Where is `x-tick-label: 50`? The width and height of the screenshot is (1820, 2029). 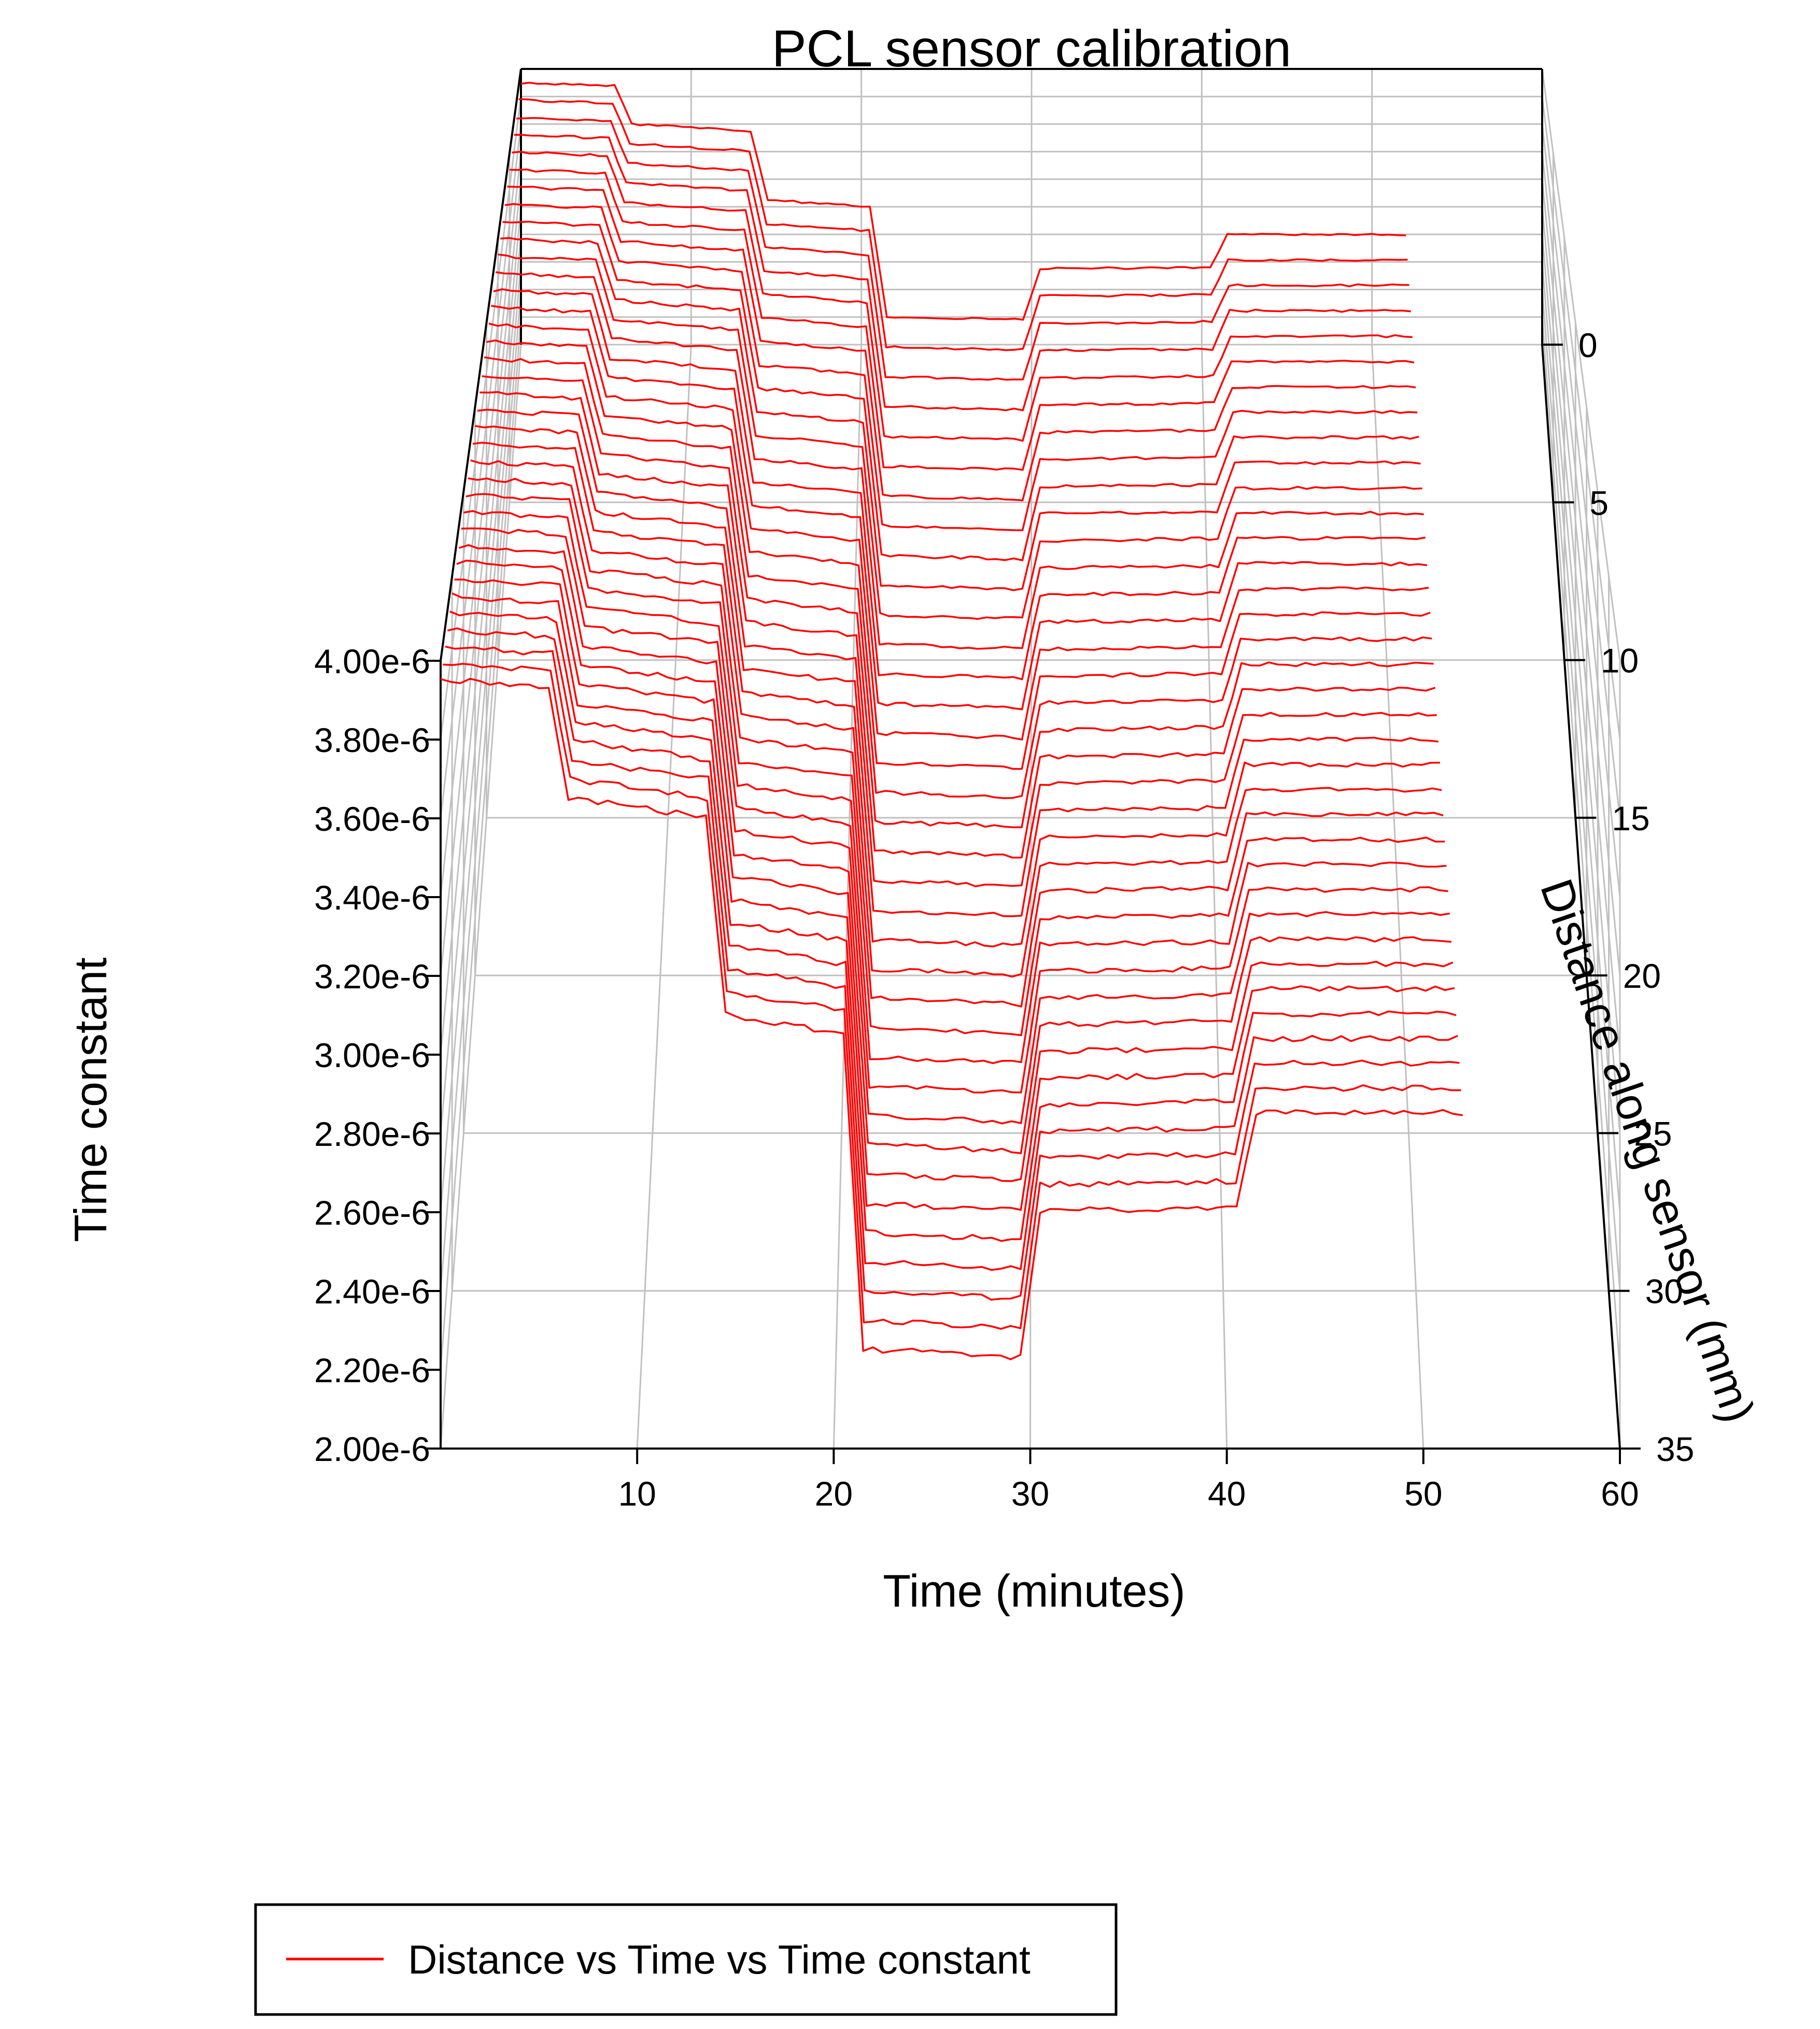 x-tick-label: 50 is located at coordinates (1423, 1493).